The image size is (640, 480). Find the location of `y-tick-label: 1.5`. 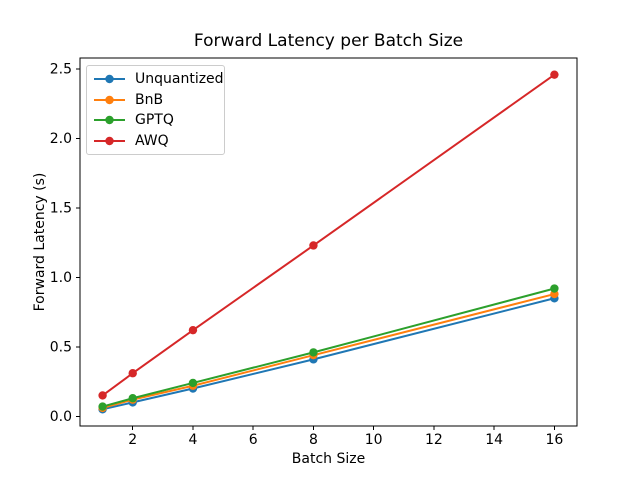

y-tick-label: 1.5 is located at coordinates (61, 208).